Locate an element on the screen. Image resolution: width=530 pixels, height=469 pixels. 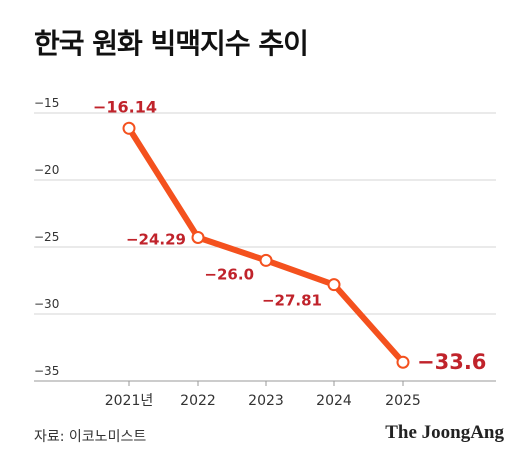
source-note: 자료: 이코노미스트 is located at coordinates (90, 437).